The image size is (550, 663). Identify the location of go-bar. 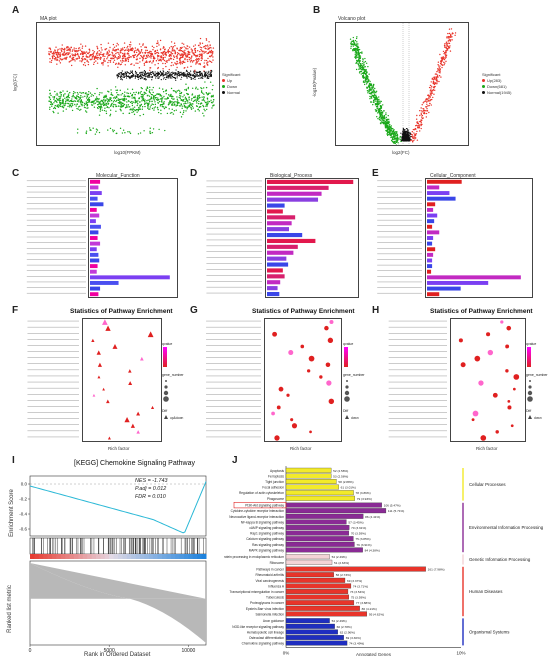
(97, 204).